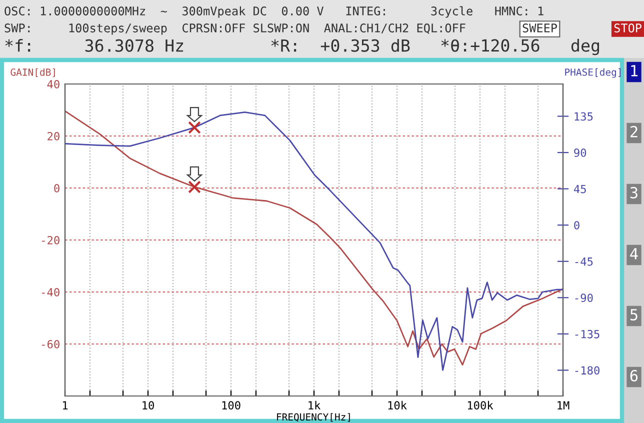  Describe the element at coordinates (94, 45) in the screenshot. I see `text: *f: 36.3078 Hz` at that location.